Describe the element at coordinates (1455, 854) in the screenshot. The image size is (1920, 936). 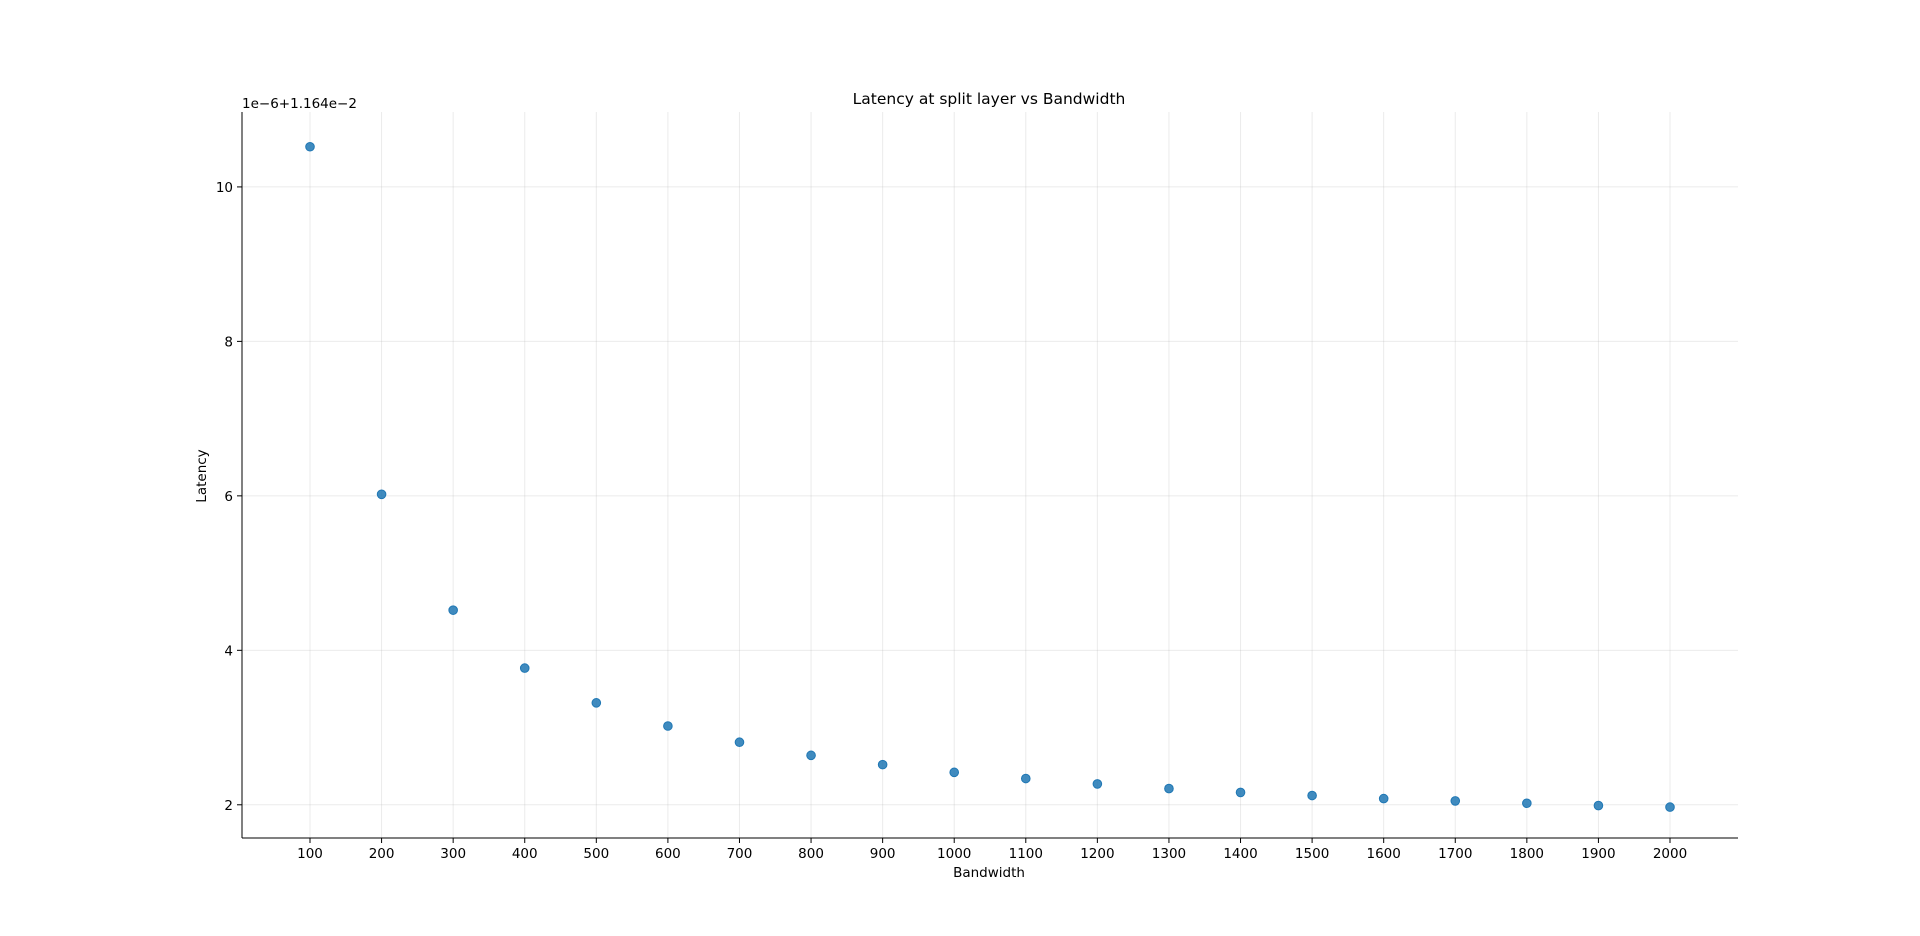
I see `x-tick-label: 1700` at that location.